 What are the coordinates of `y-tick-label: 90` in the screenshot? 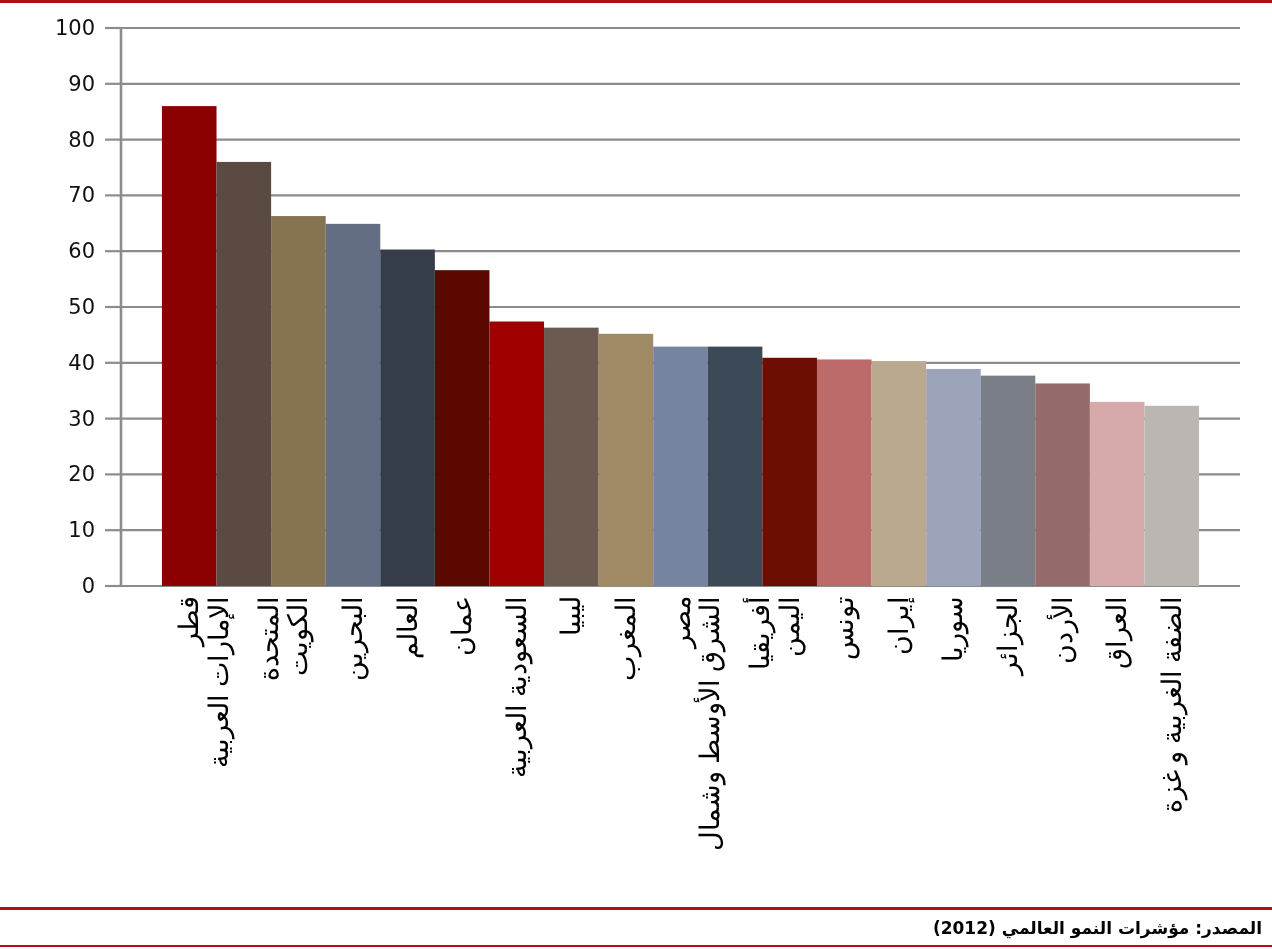 It's located at (81, 83).